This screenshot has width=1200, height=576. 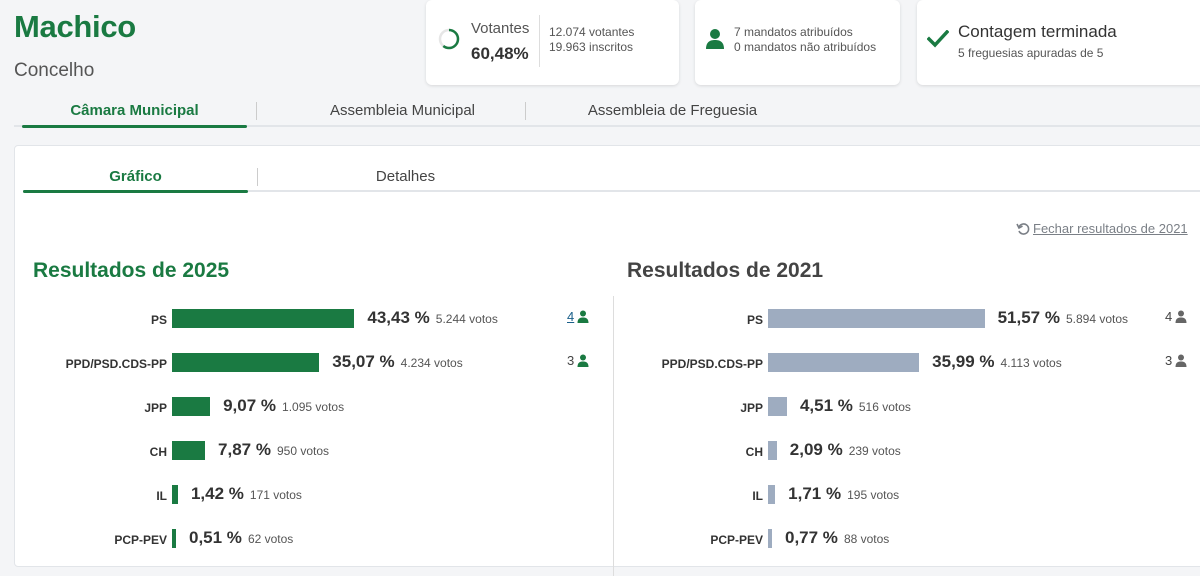 I want to click on votes-label: 4.234 votos, so click(x=431, y=363).